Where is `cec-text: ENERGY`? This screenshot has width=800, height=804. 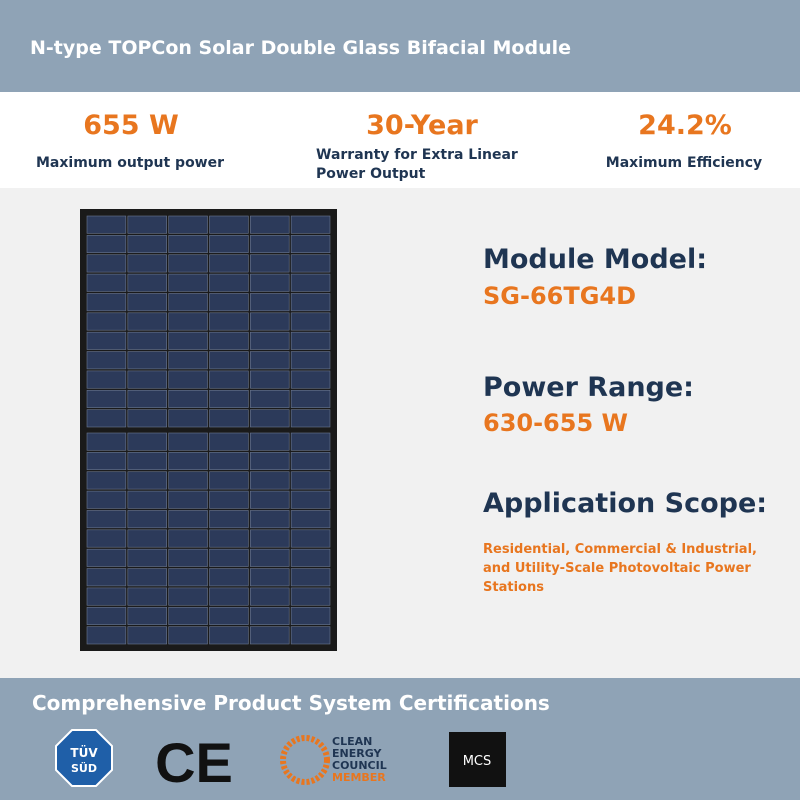
cec-text: ENERGY is located at coordinates (357, 753).